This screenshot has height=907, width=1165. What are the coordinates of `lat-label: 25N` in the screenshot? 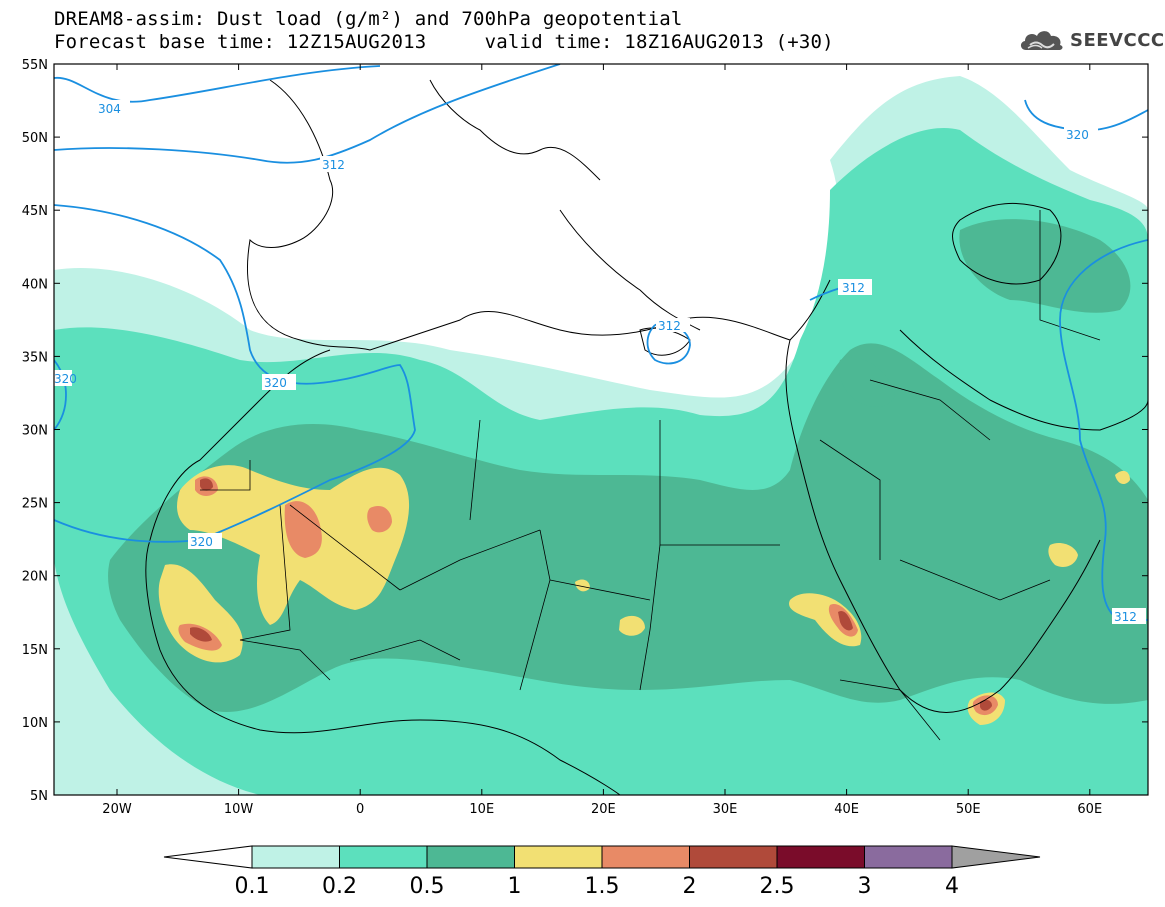 It's located at (35, 504).